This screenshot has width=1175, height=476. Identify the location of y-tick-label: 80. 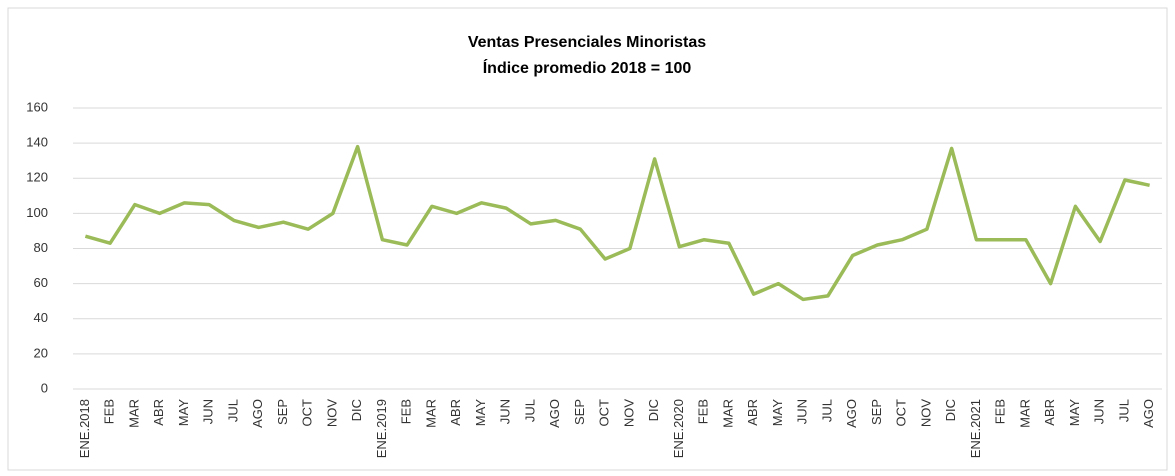
(41, 247).